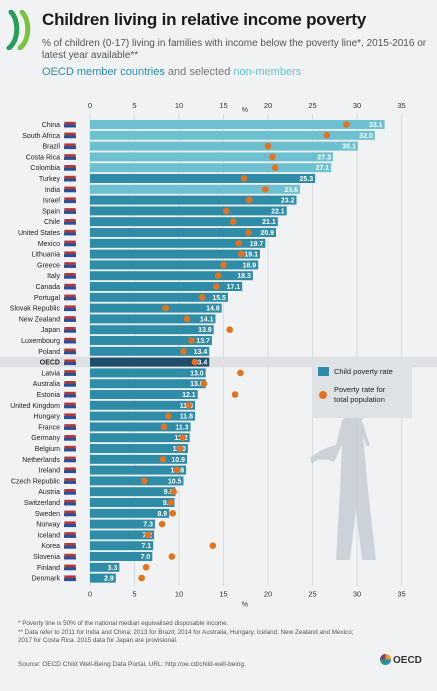 This screenshot has width=437, height=691. What do you see at coordinates (169, 492) in the screenshot?
I see `bar-value-label: 9.6` at bounding box center [169, 492].